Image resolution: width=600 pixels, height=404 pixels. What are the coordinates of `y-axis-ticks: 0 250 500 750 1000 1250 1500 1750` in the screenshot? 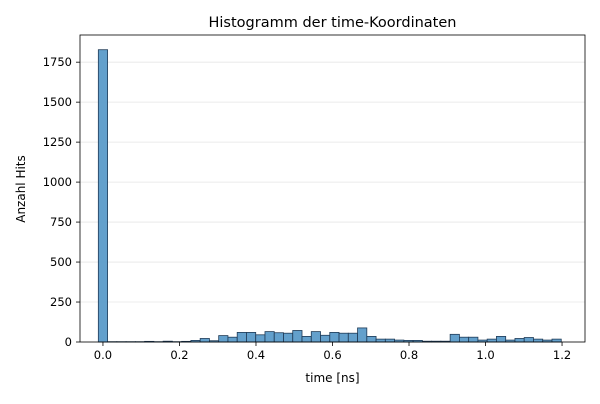 It's located at (61, 202).